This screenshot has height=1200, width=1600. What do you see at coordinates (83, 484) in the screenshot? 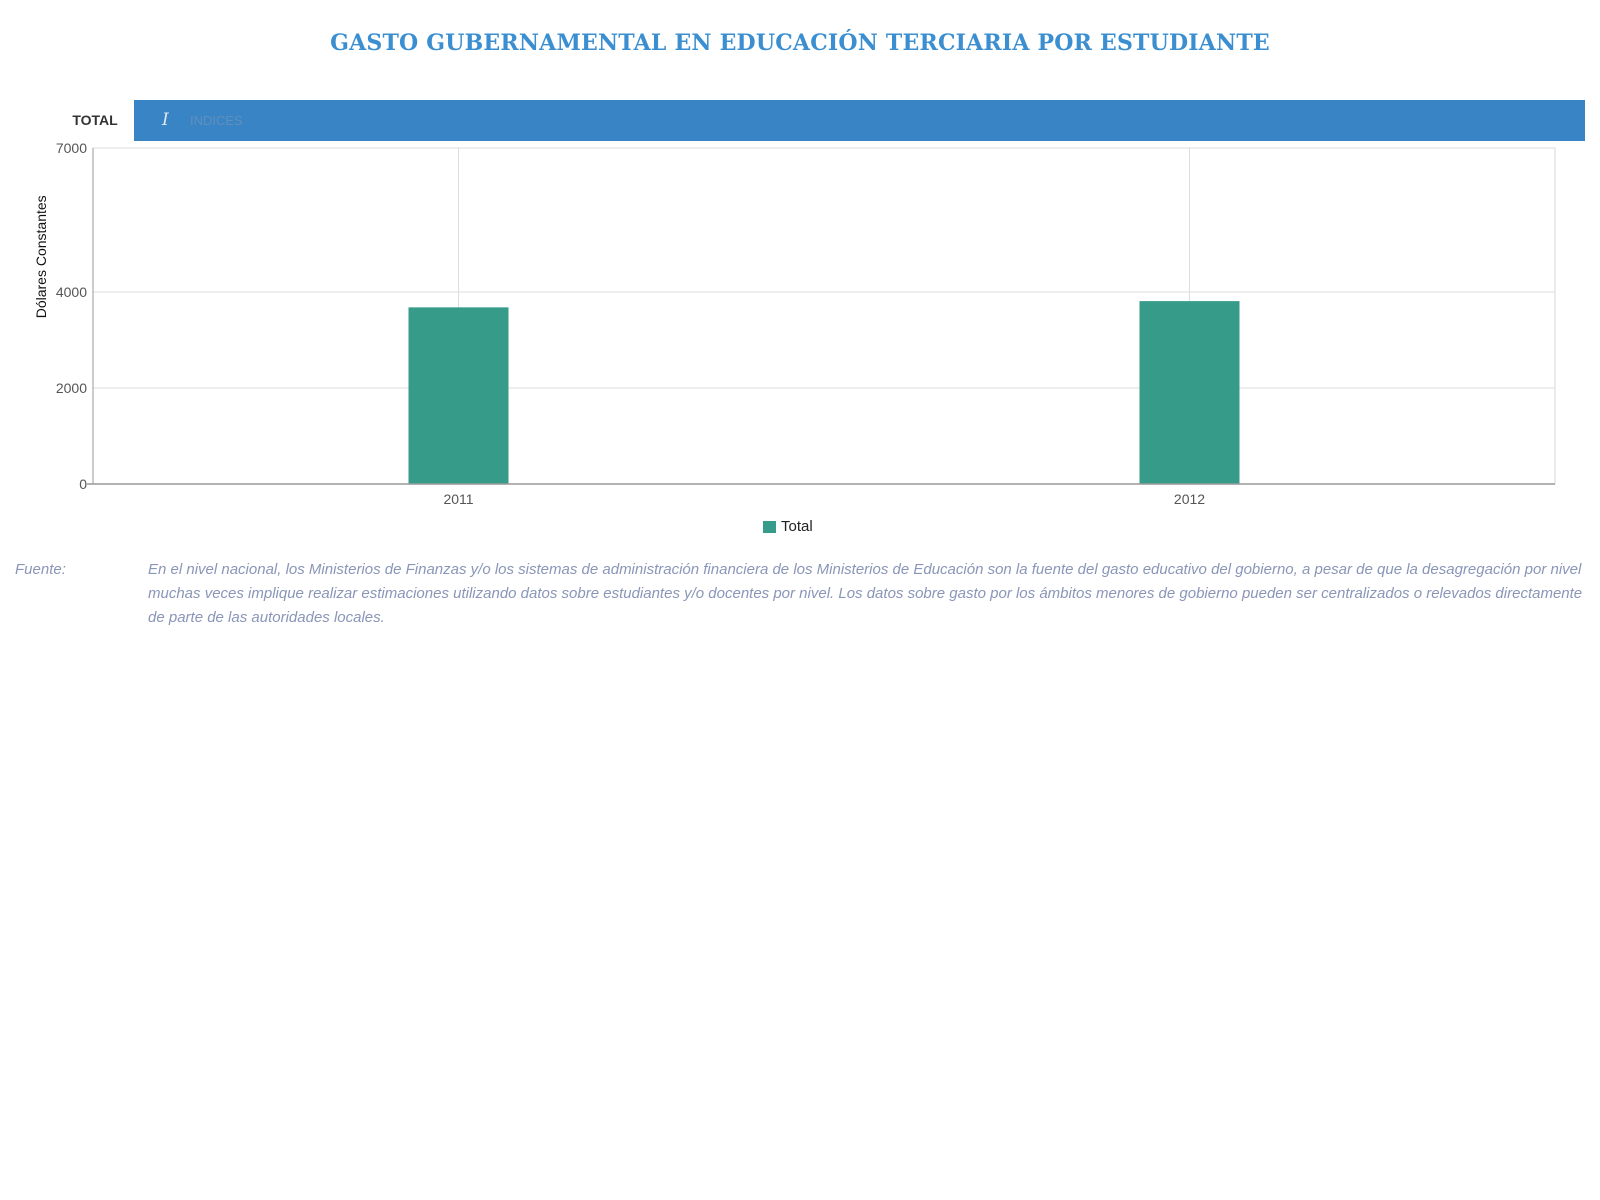
I see `y-tick-label: 0` at bounding box center [83, 484].